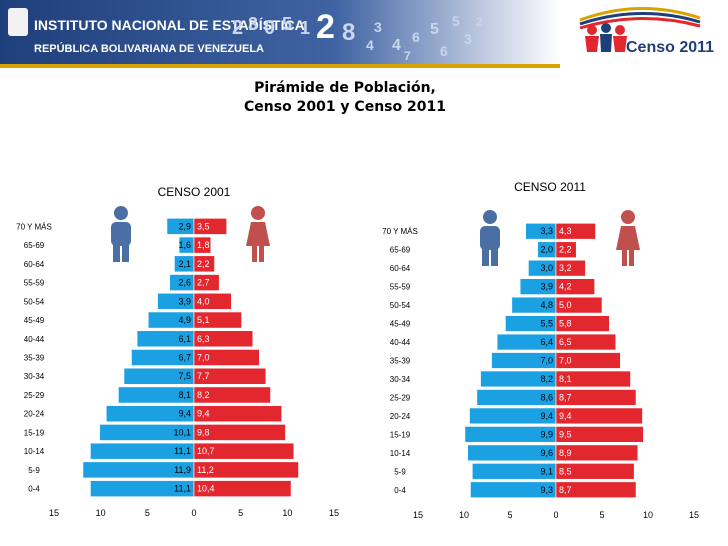  What do you see at coordinates (305, 28) in the screenshot?
I see `decor-digit: 1` at bounding box center [305, 28].